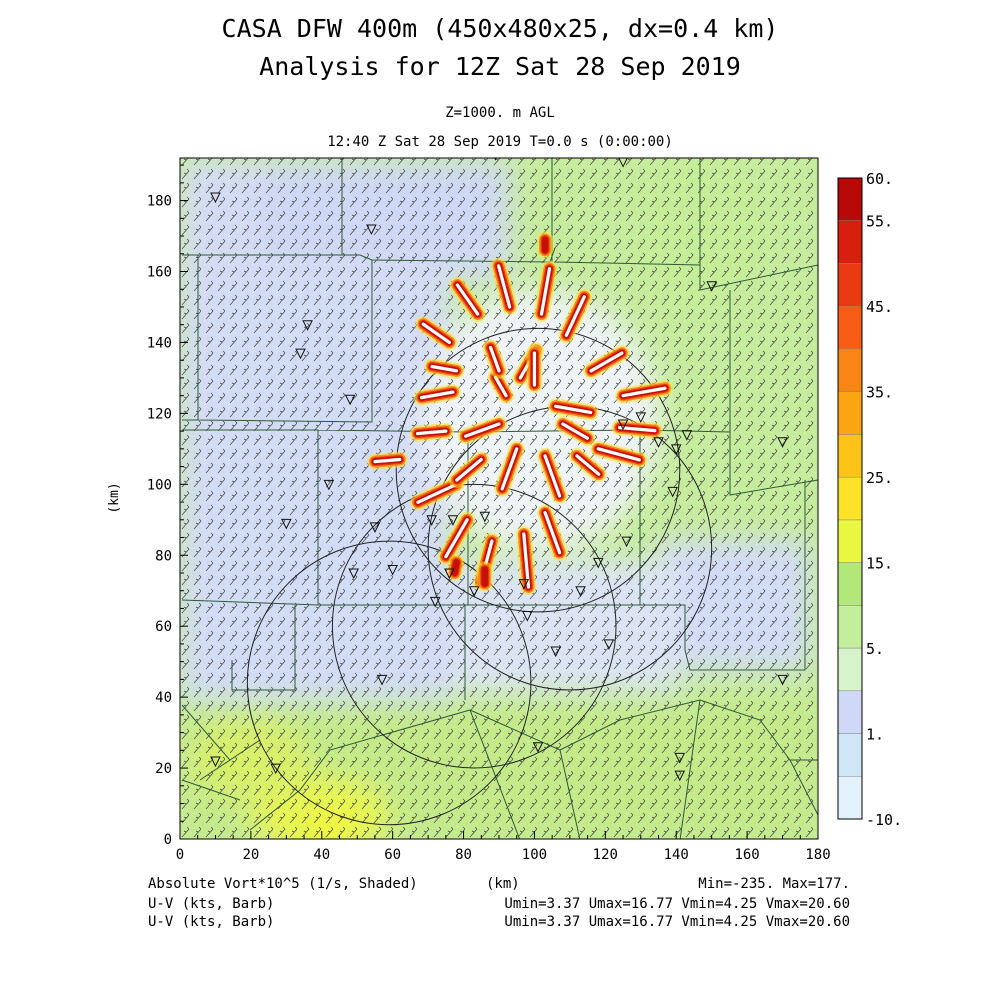 The height and width of the screenshot is (1000, 1000). I want to click on y-tick-label-100: 100, so click(159, 485).